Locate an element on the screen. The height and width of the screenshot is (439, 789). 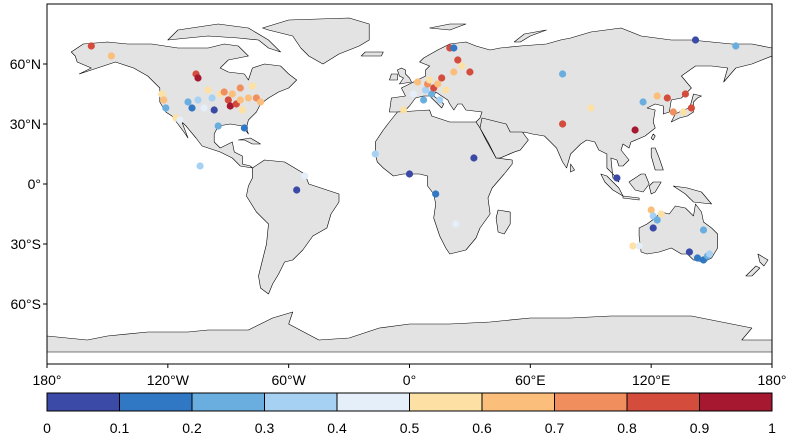
africa-landmass is located at coordinates (443, 182).